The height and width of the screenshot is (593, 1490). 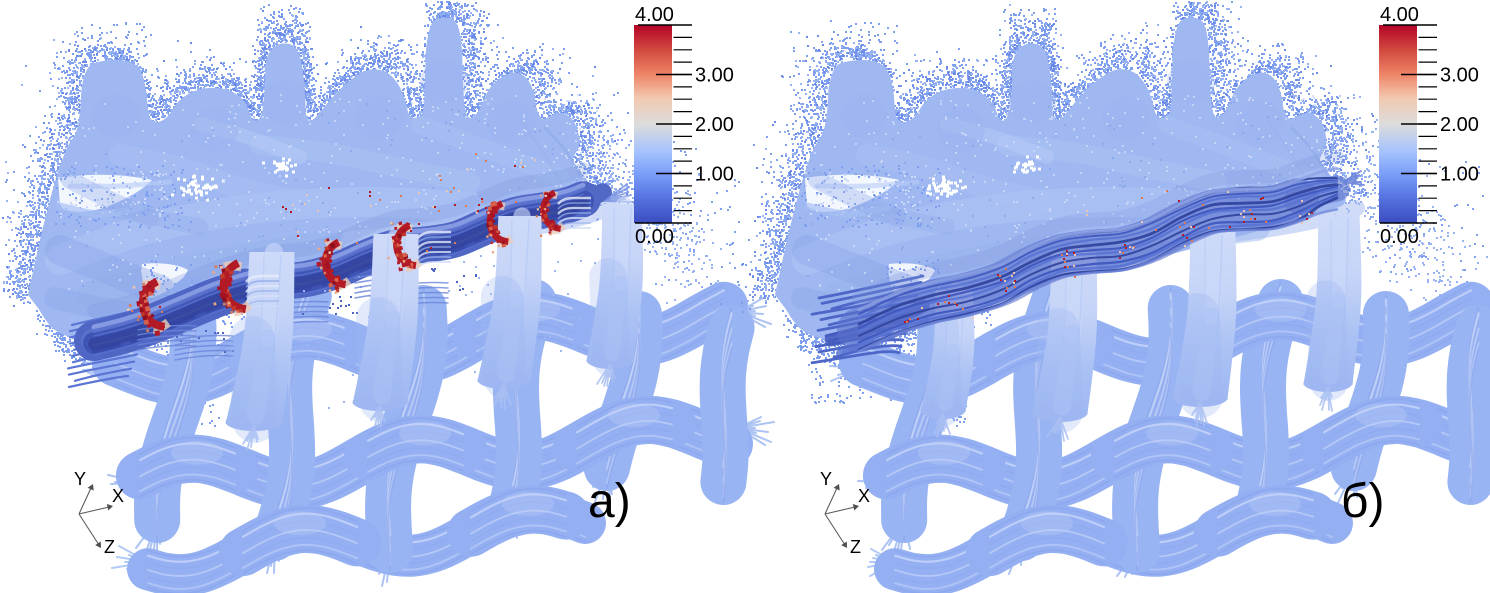 I want to click on svg-text: б), so click(x=1362, y=501).